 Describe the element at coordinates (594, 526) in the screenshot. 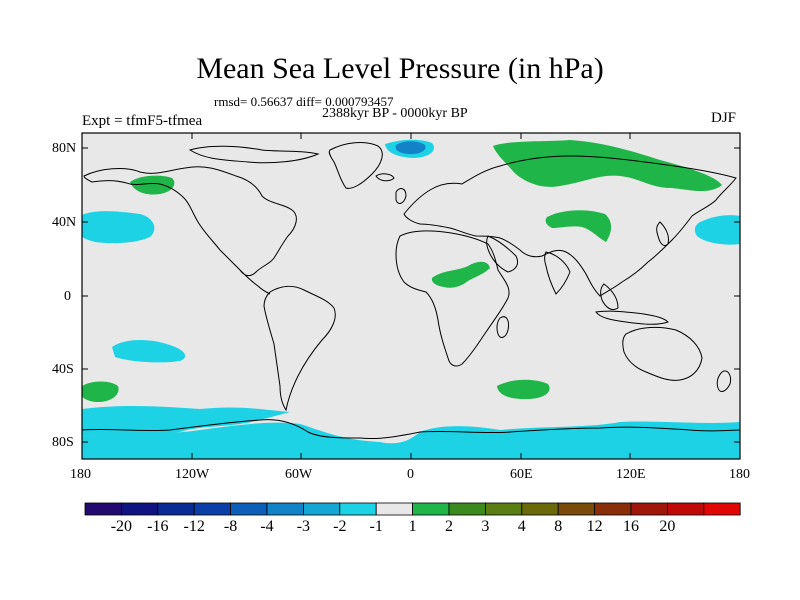

I see `colorbar-label: 12` at that location.